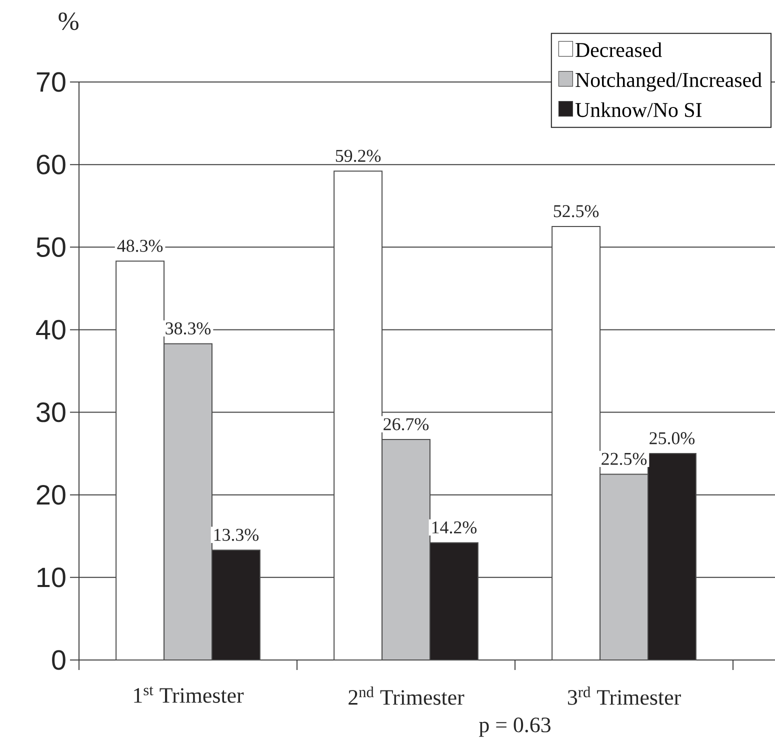 This screenshot has height=743, width=775. I want to click on y-tick-label: 10, so click(52, 578).